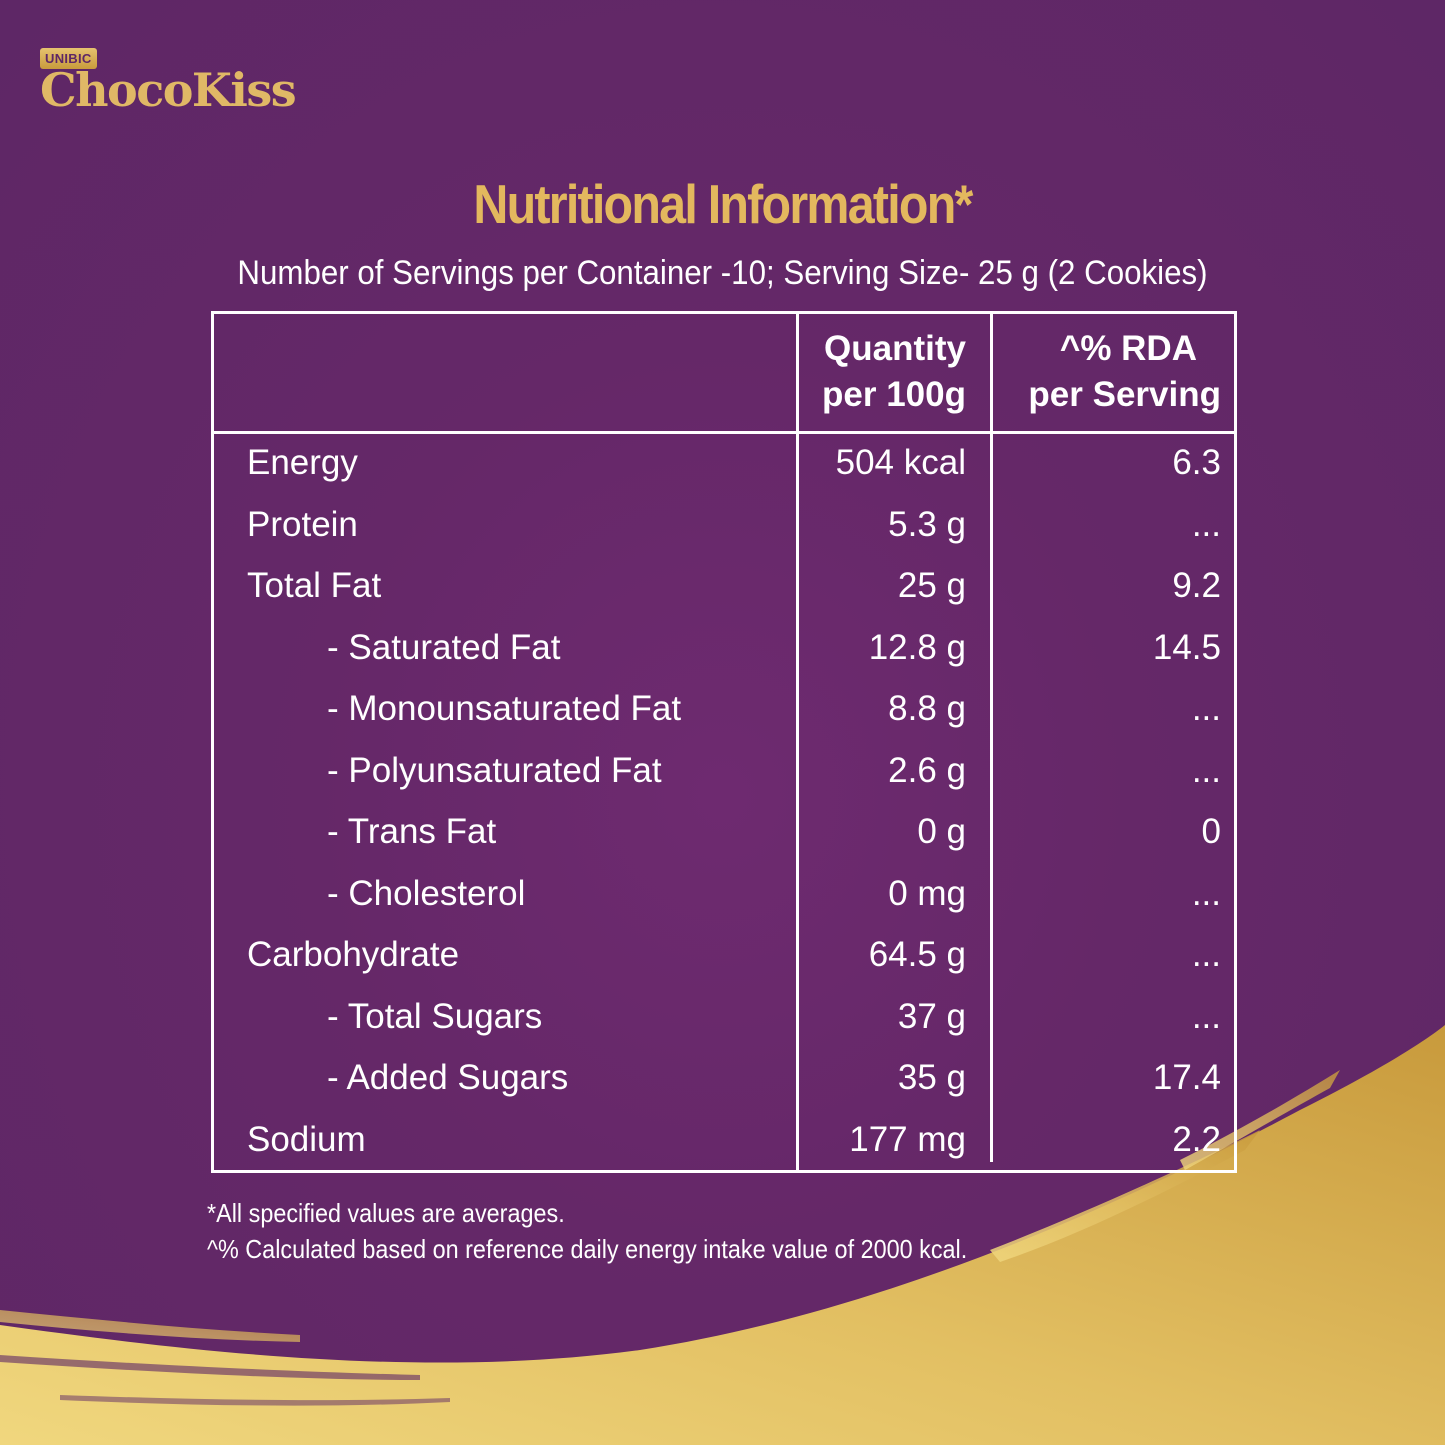 This screenshot has width=1445, height=1445. Describe the element at coordinates (1124, 372) in the screenshot. I see `header-rda: ^% RDA per Serving` at that location.